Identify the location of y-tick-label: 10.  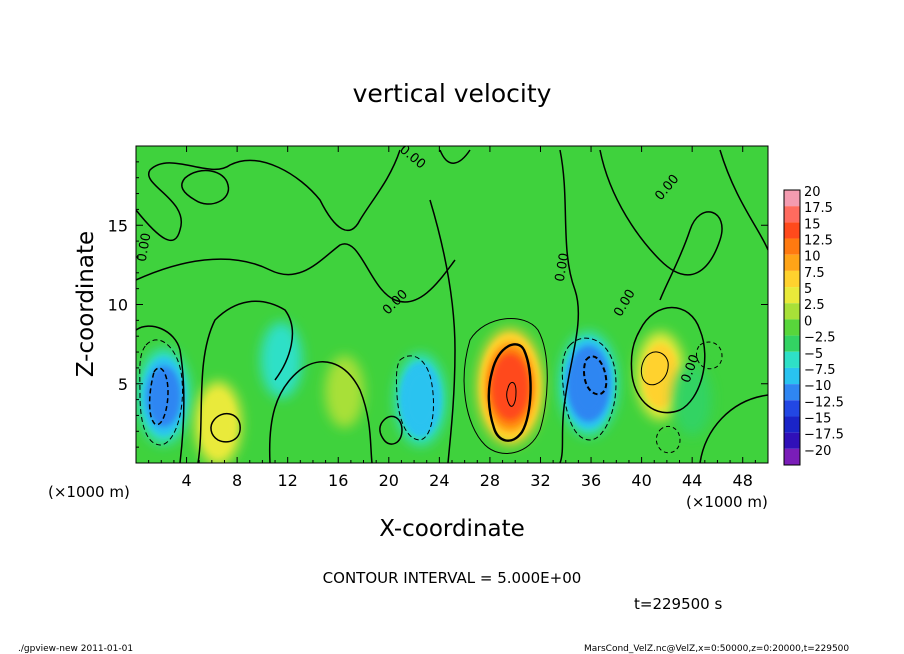
(118, 305).